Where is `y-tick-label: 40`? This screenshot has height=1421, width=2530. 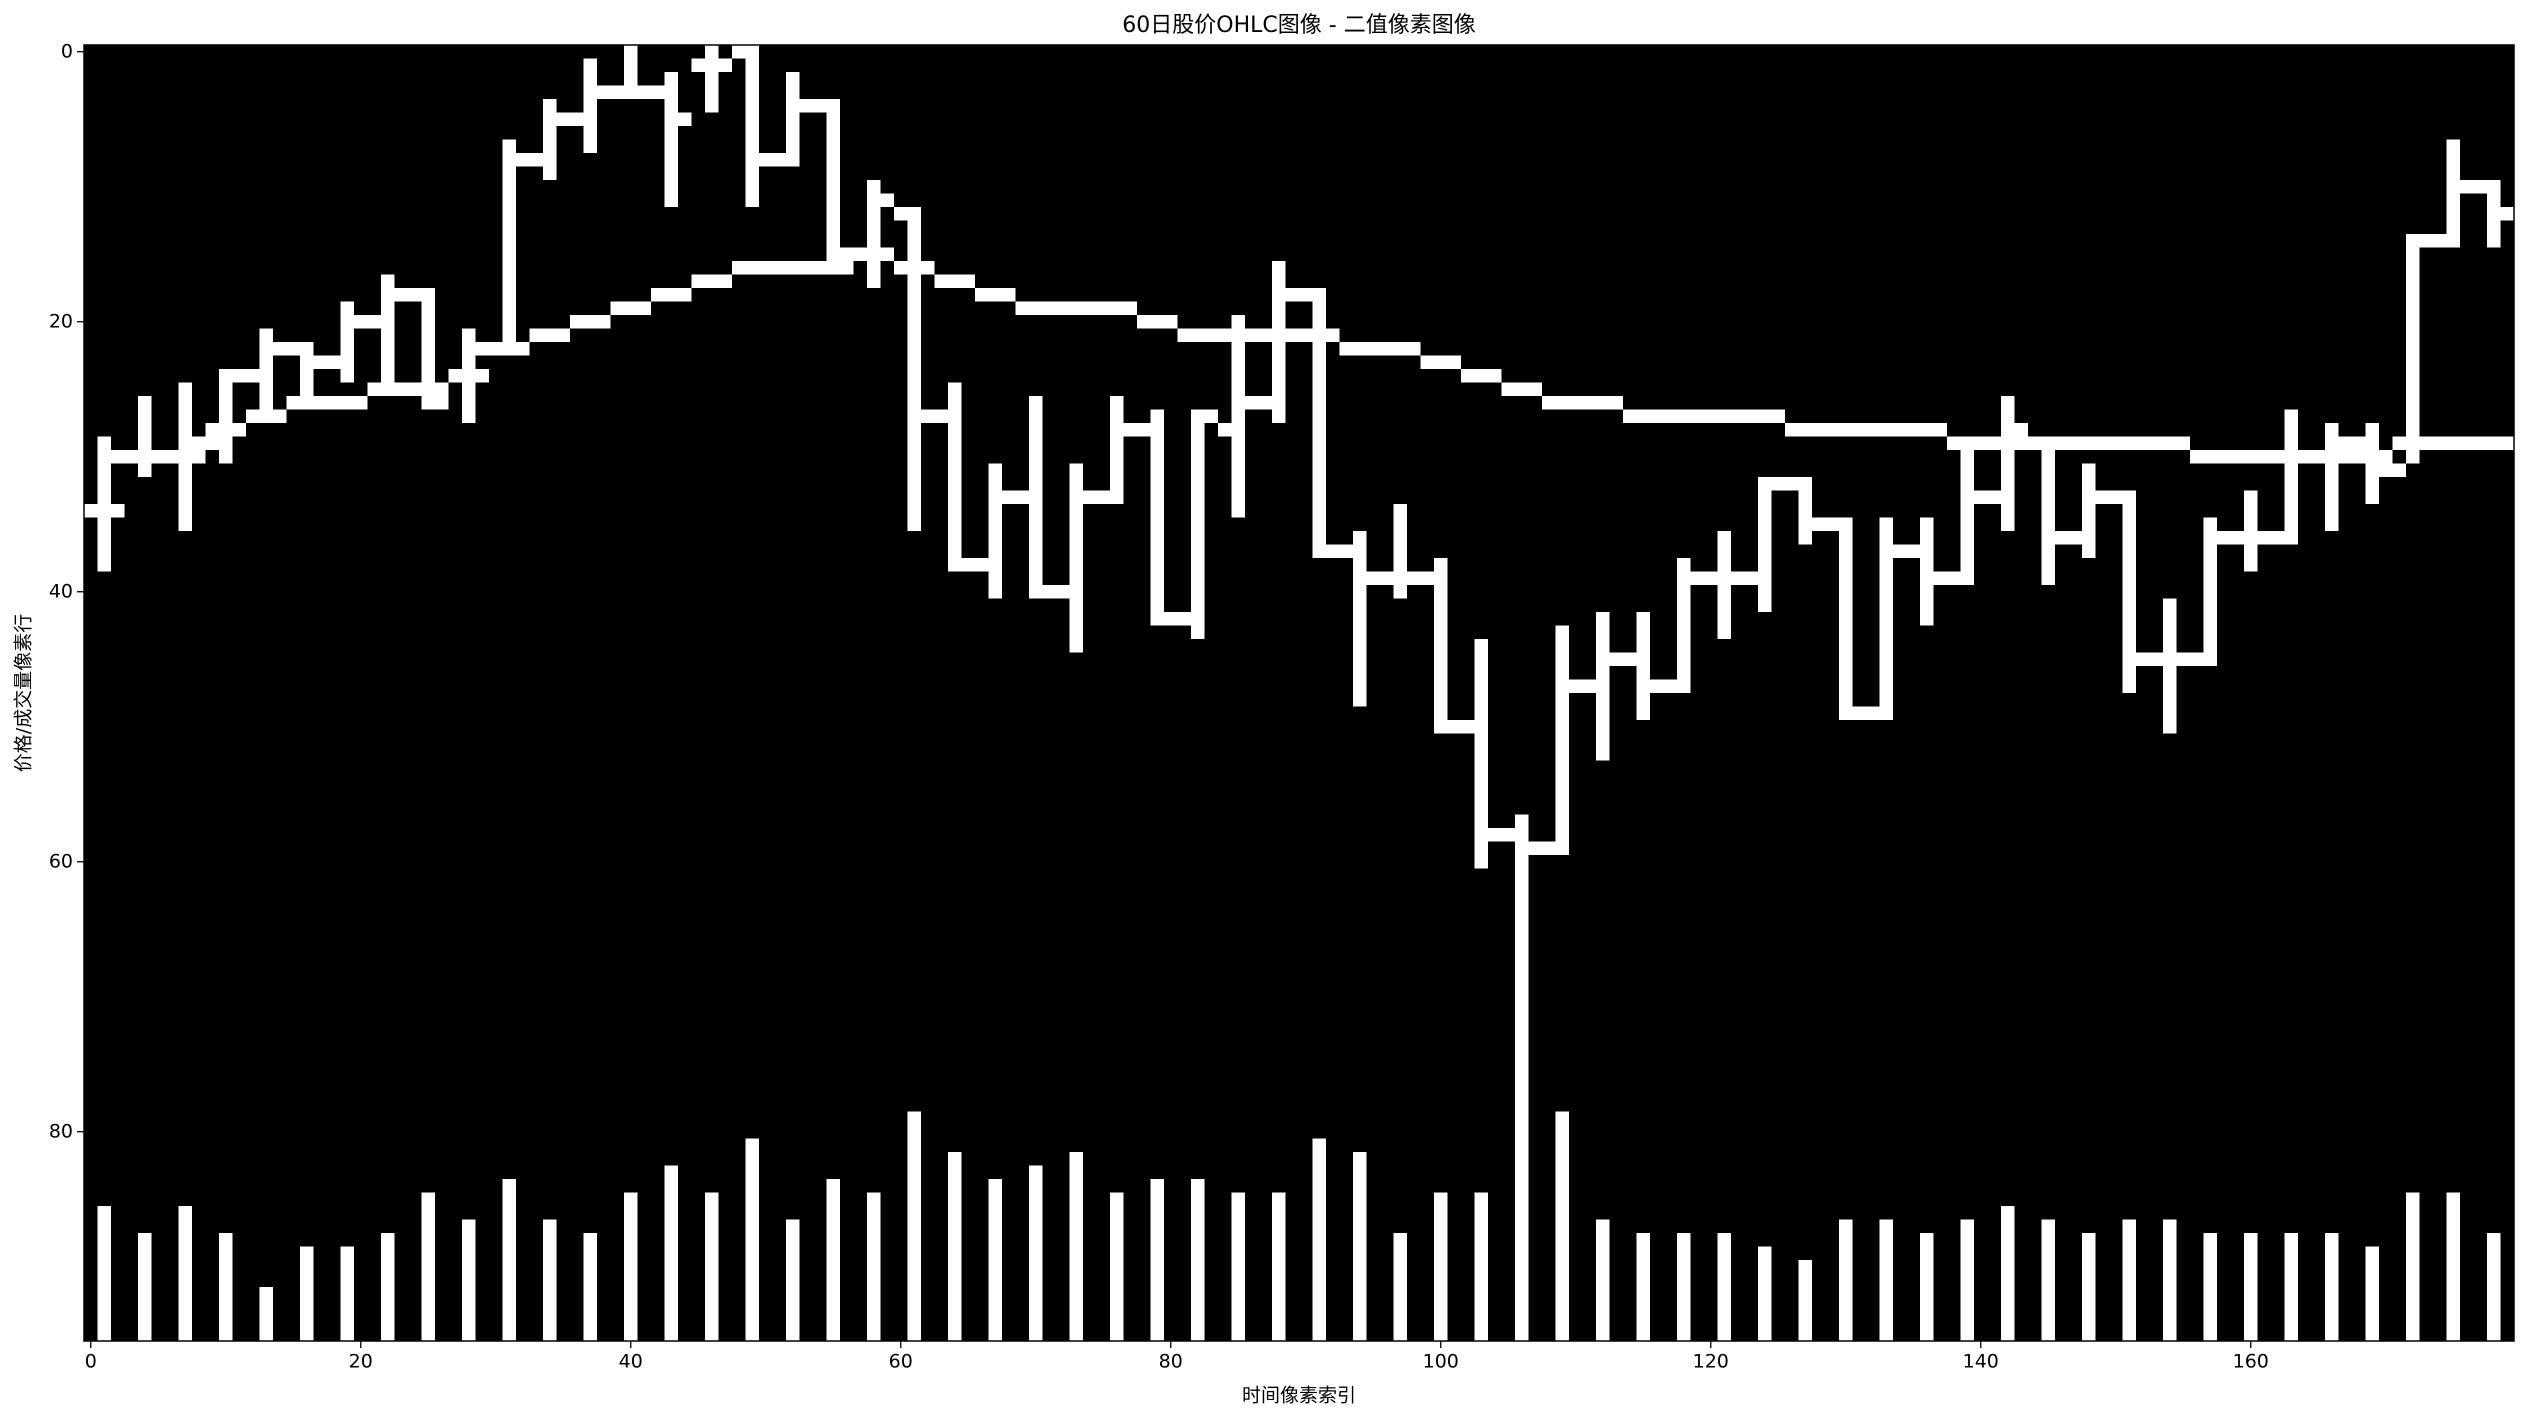 y-tick-label: 40 is located at coordinates (61, 591).